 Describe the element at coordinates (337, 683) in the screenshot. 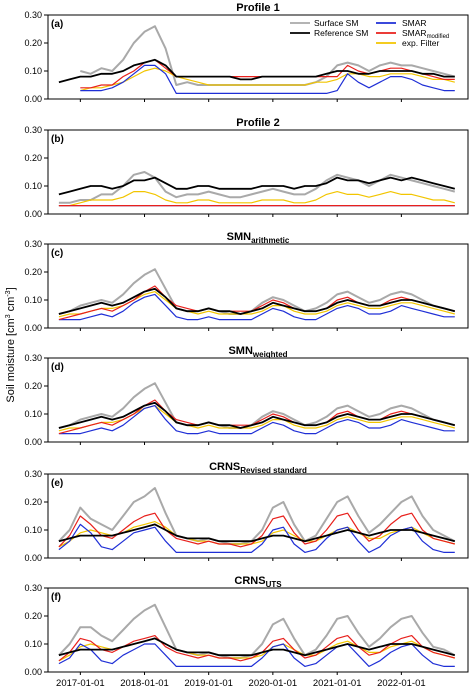

I see `x-tick-label: 2021-01-01` at that location.